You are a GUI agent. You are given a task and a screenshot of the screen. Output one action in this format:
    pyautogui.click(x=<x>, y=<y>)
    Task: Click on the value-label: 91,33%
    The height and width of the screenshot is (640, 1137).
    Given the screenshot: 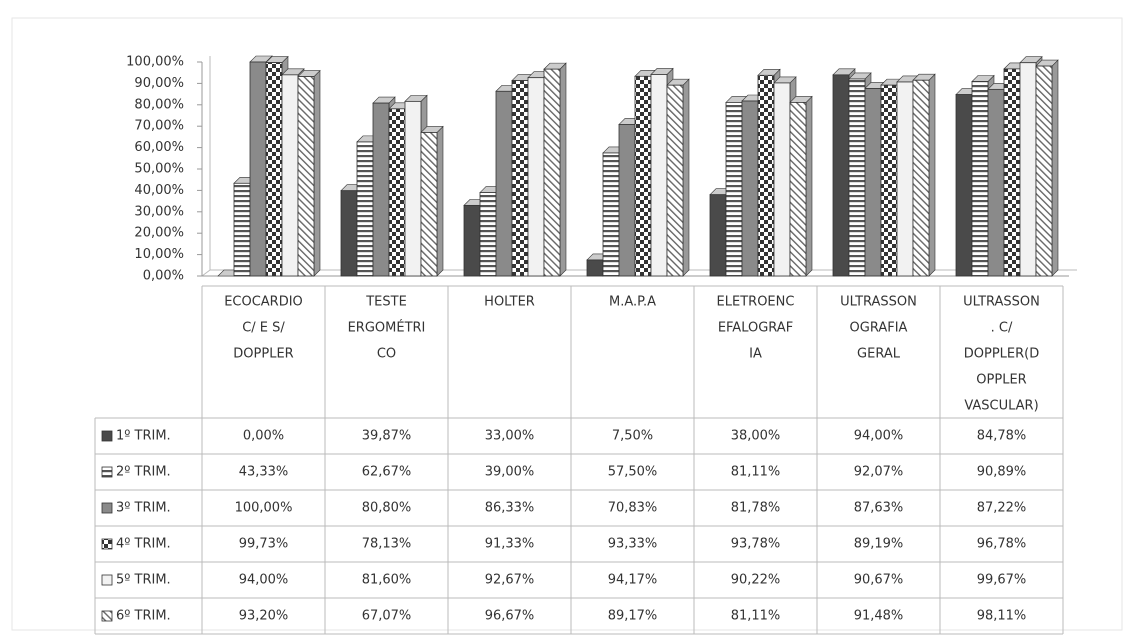 What is the action you would take?
    pyautogui.click(x=510, y=544)
    